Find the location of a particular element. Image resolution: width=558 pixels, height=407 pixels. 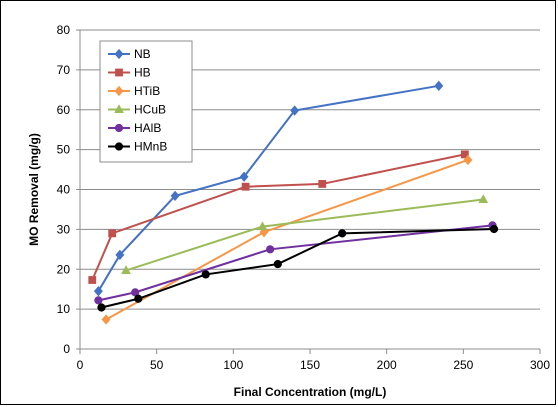

series-line-halb is located at coordinates (295, 263).